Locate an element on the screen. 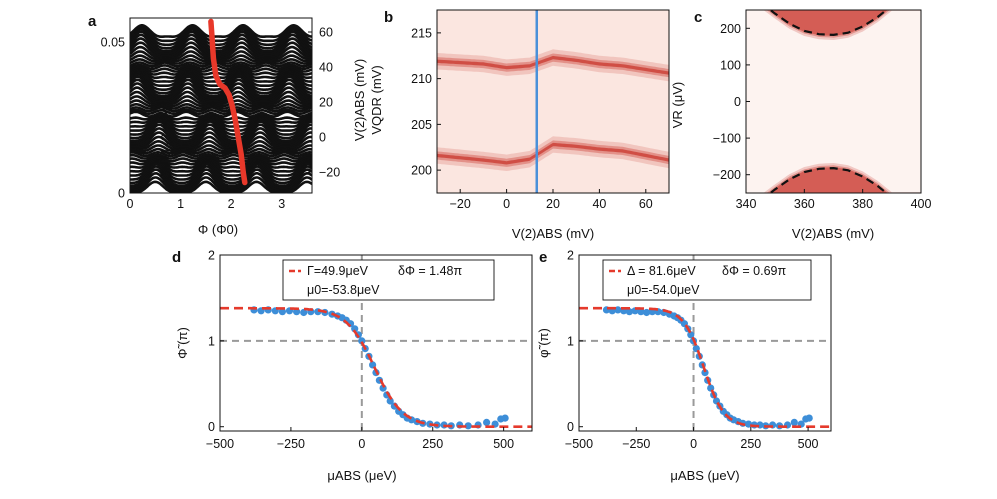  panel-c-gap-curve-top is located at coordinates (828, 23).